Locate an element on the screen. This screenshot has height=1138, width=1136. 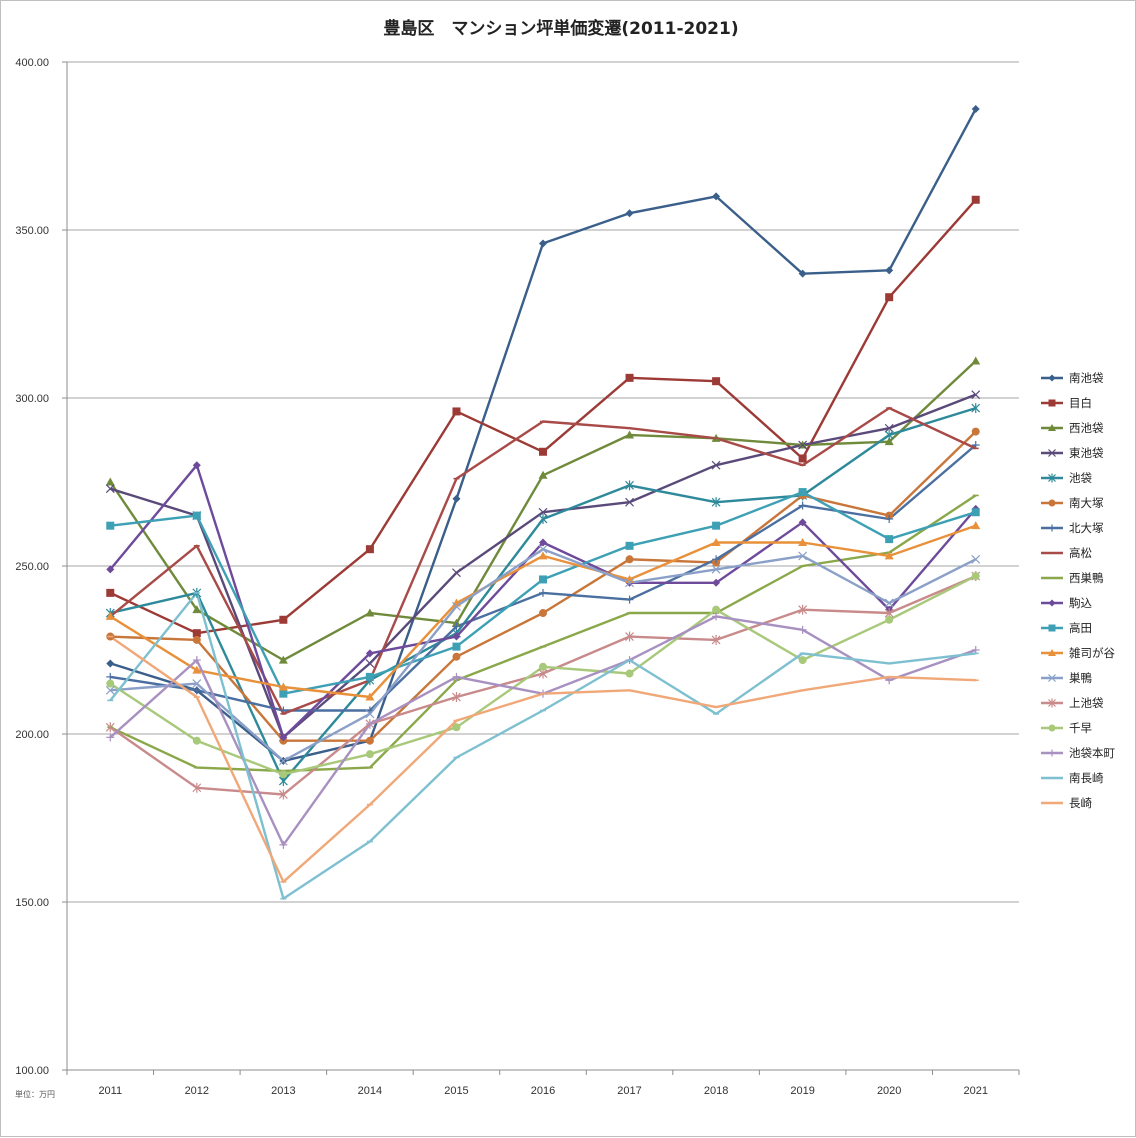
x-tick-label: 2017 is located at coordinates (629, 1091).